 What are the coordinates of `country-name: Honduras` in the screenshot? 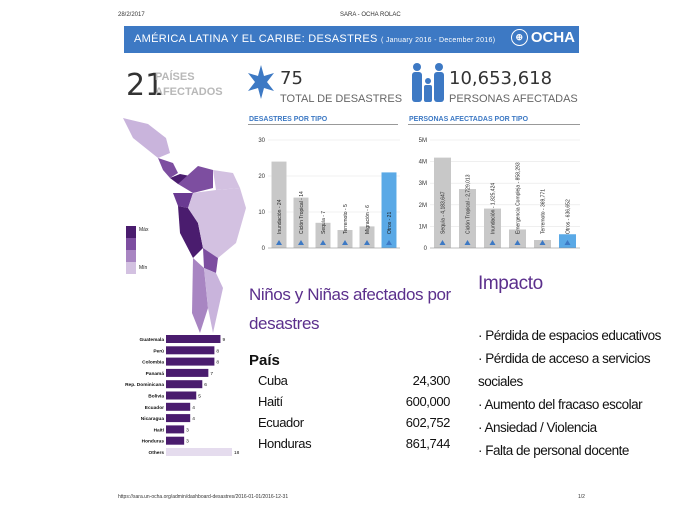 It's located at (285, 443).